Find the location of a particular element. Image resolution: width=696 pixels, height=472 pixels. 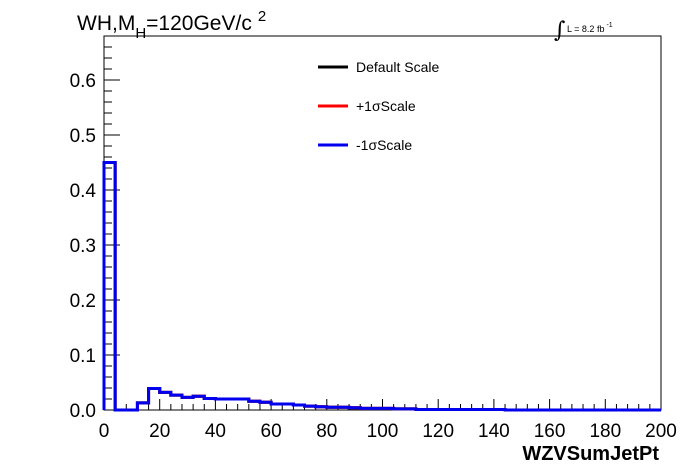

x-tick-label: 100 is located at coordinates (383, 431).